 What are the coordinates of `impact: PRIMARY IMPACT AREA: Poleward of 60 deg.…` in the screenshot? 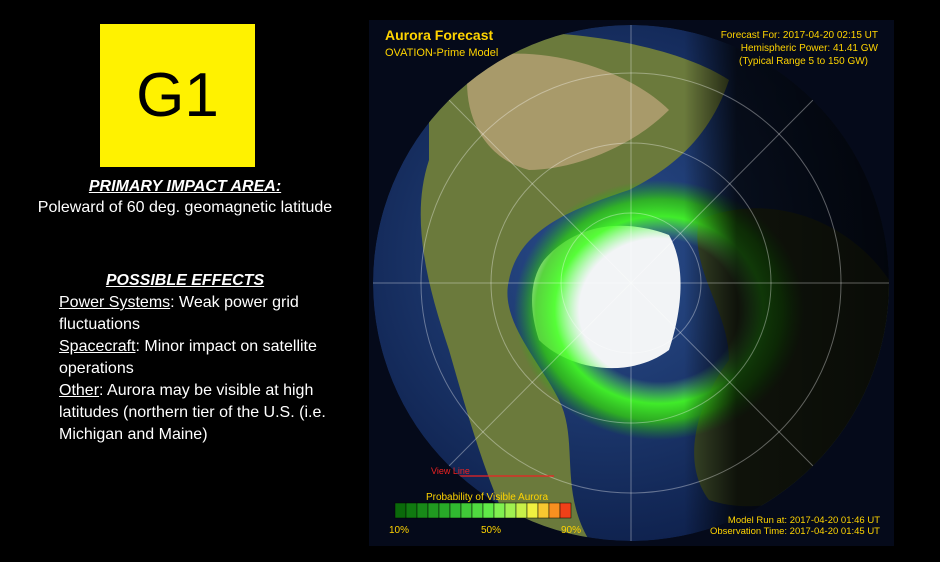 It's located at (185, 197).